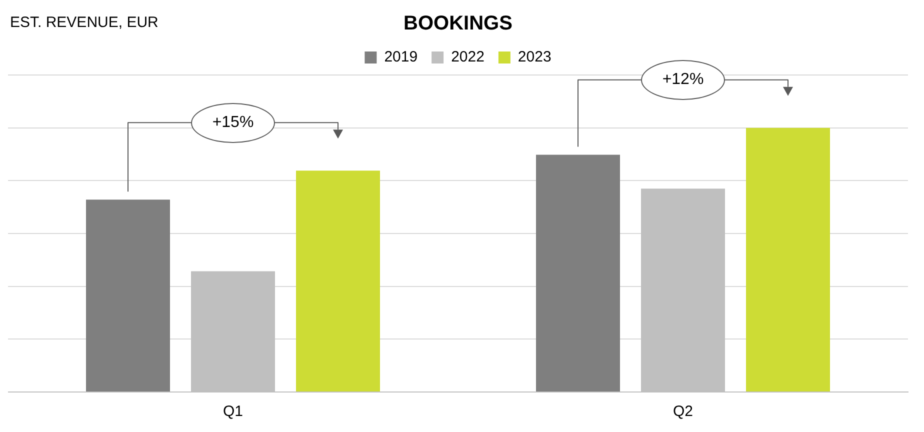 The width and height of the screenshot is (924, 432). What do you see at coordinates (233, 411) in the screenshot?
I see `x-tick-label: Q1` at bounding box center [233, 411].